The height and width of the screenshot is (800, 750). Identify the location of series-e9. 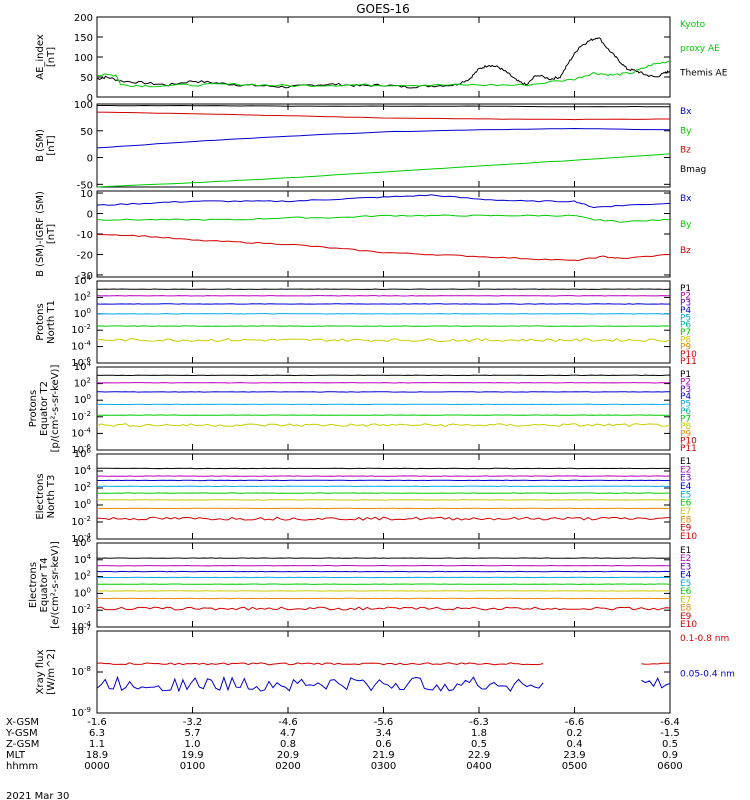
(383, 518).